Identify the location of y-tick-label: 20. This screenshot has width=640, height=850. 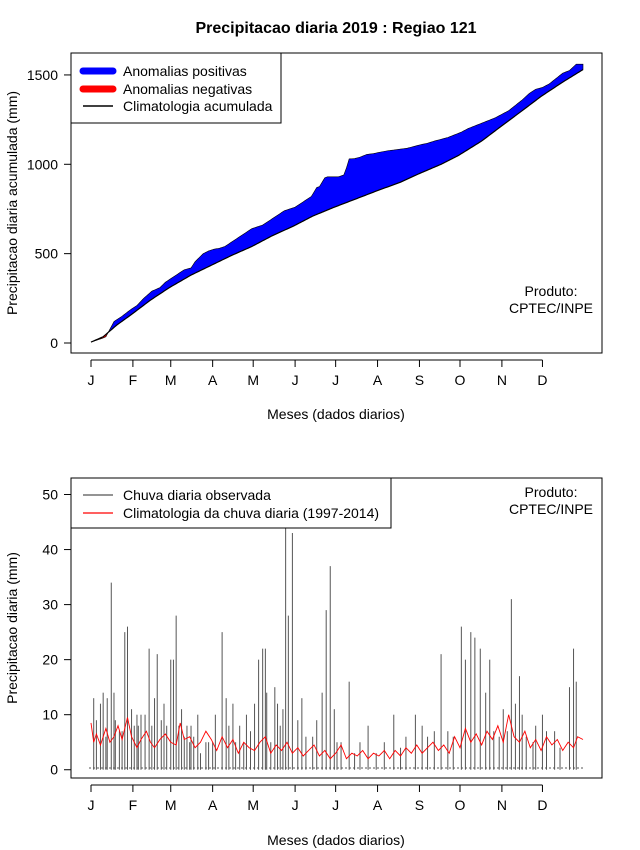
(50, 660).